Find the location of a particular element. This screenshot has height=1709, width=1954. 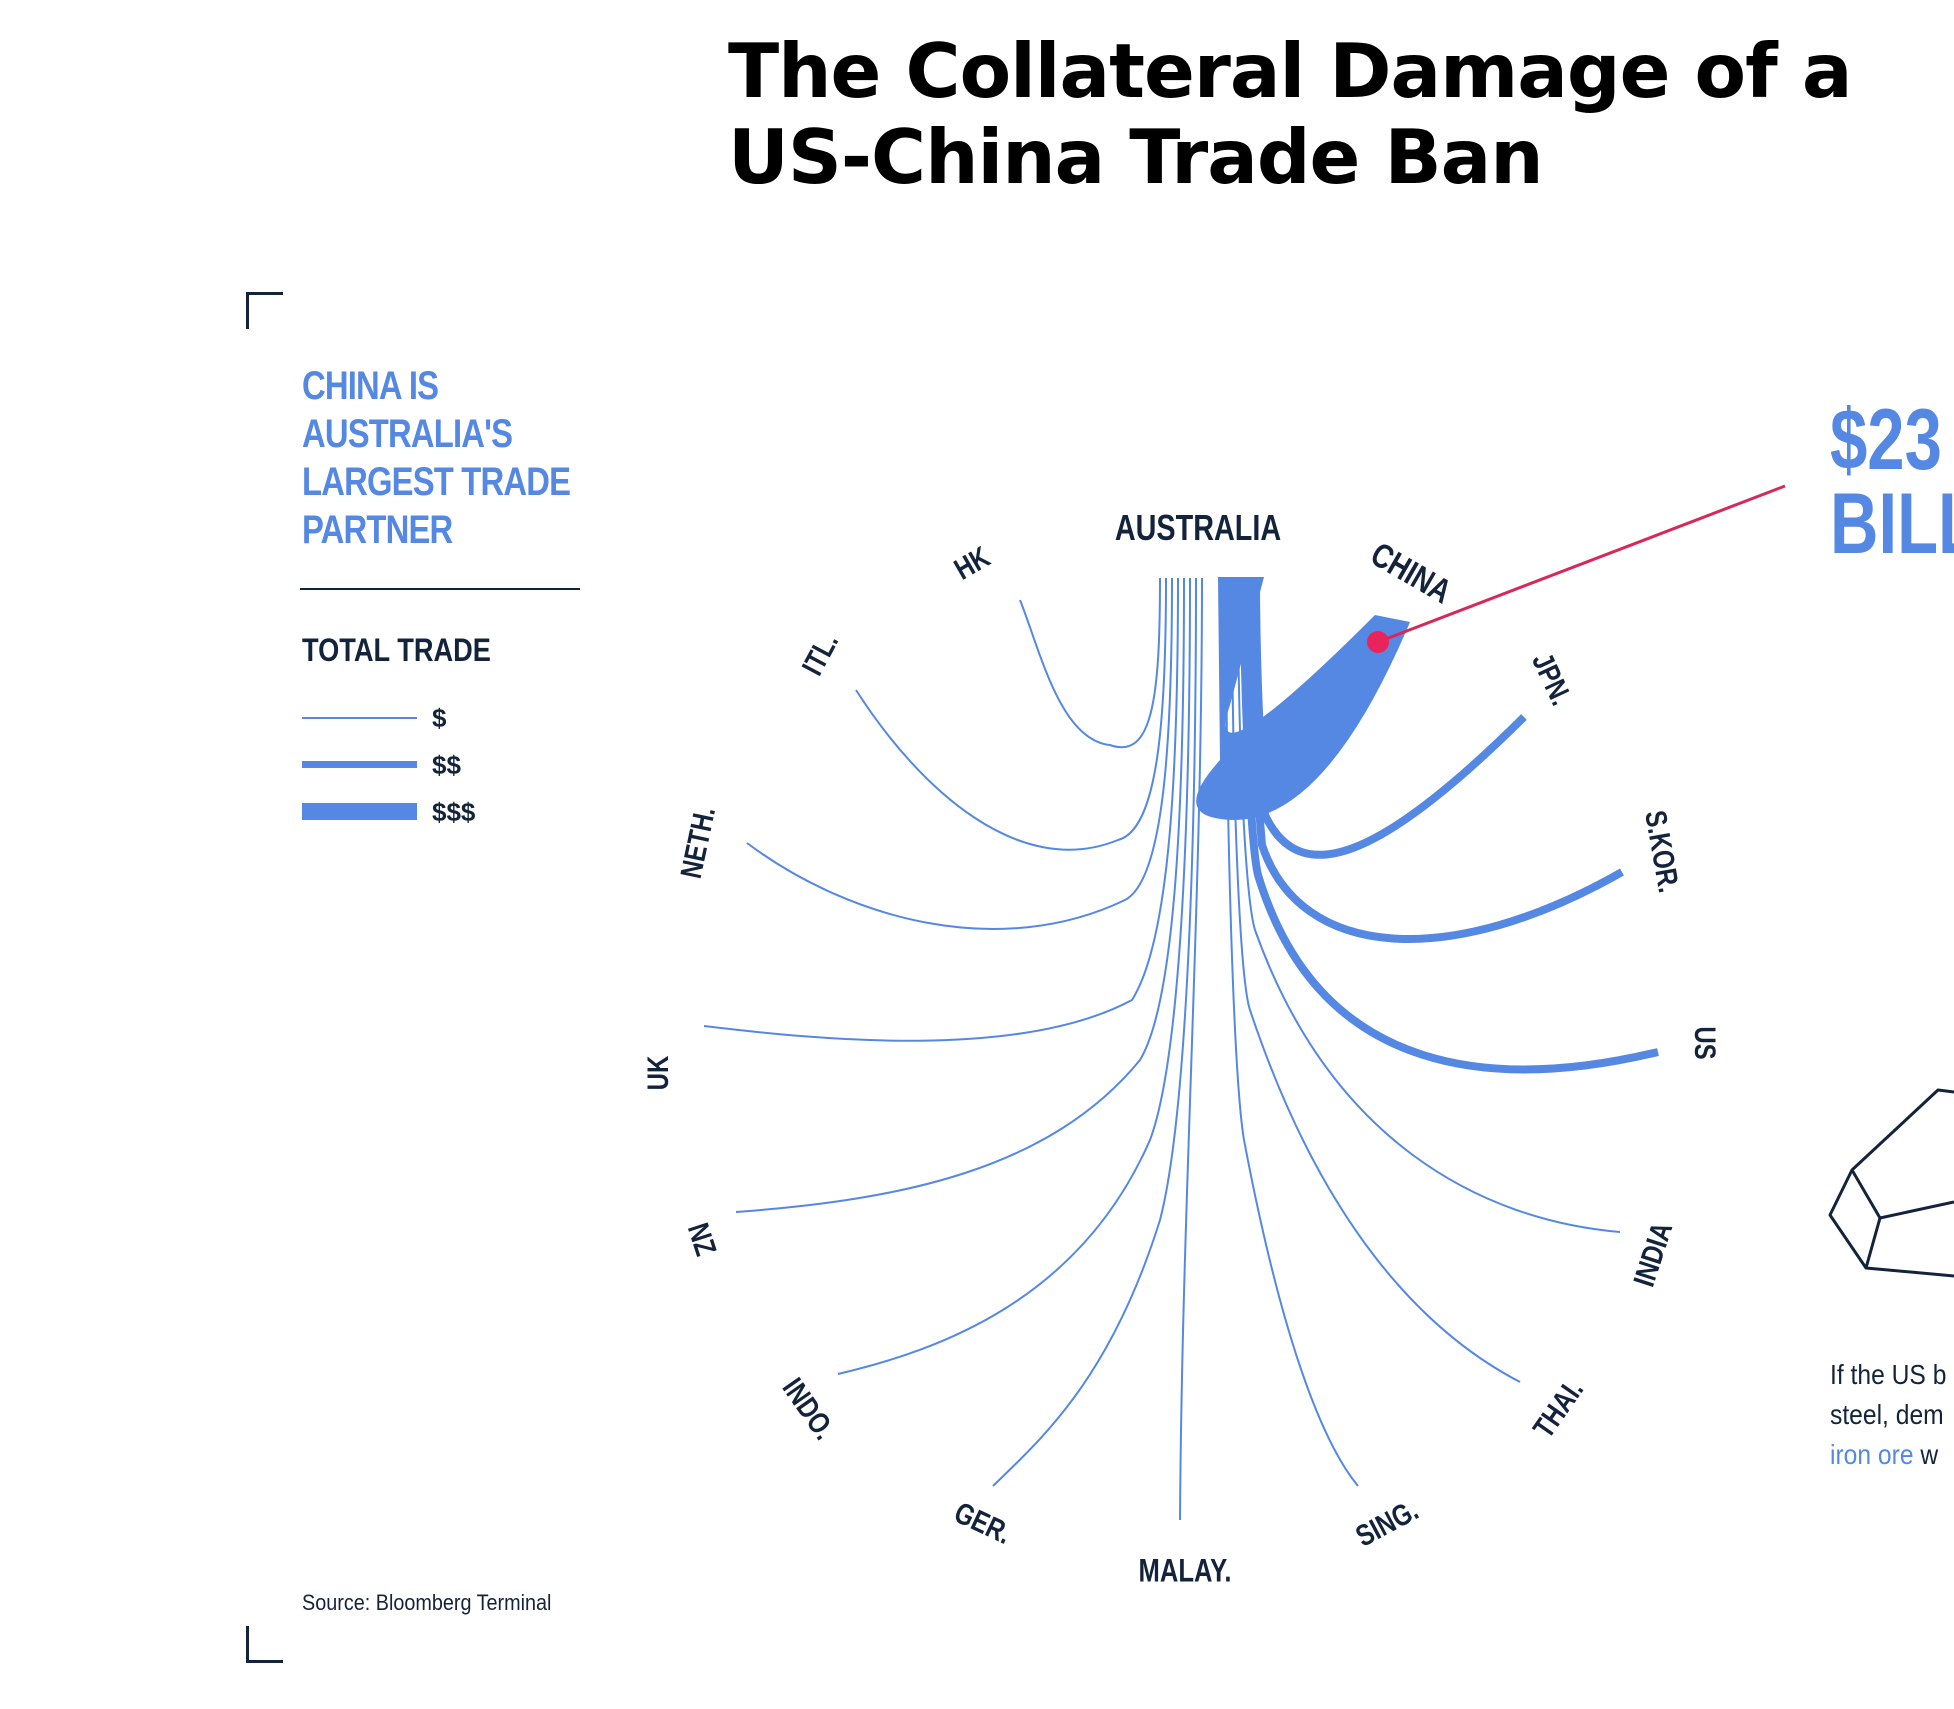

partner-label-thai: THAI. is located at coordinates (1558, 1408).